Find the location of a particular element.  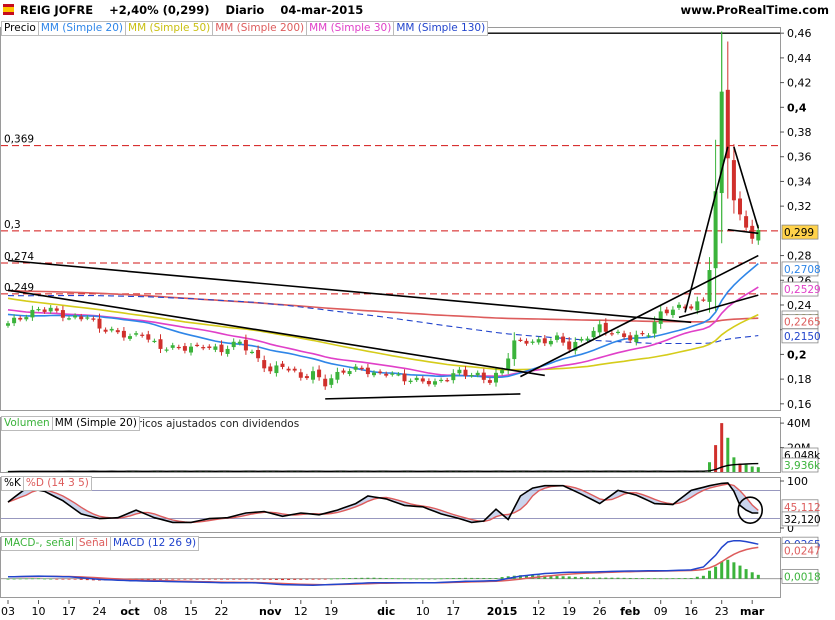

x-tick-label: 12 is located at coordinates (301, 611).